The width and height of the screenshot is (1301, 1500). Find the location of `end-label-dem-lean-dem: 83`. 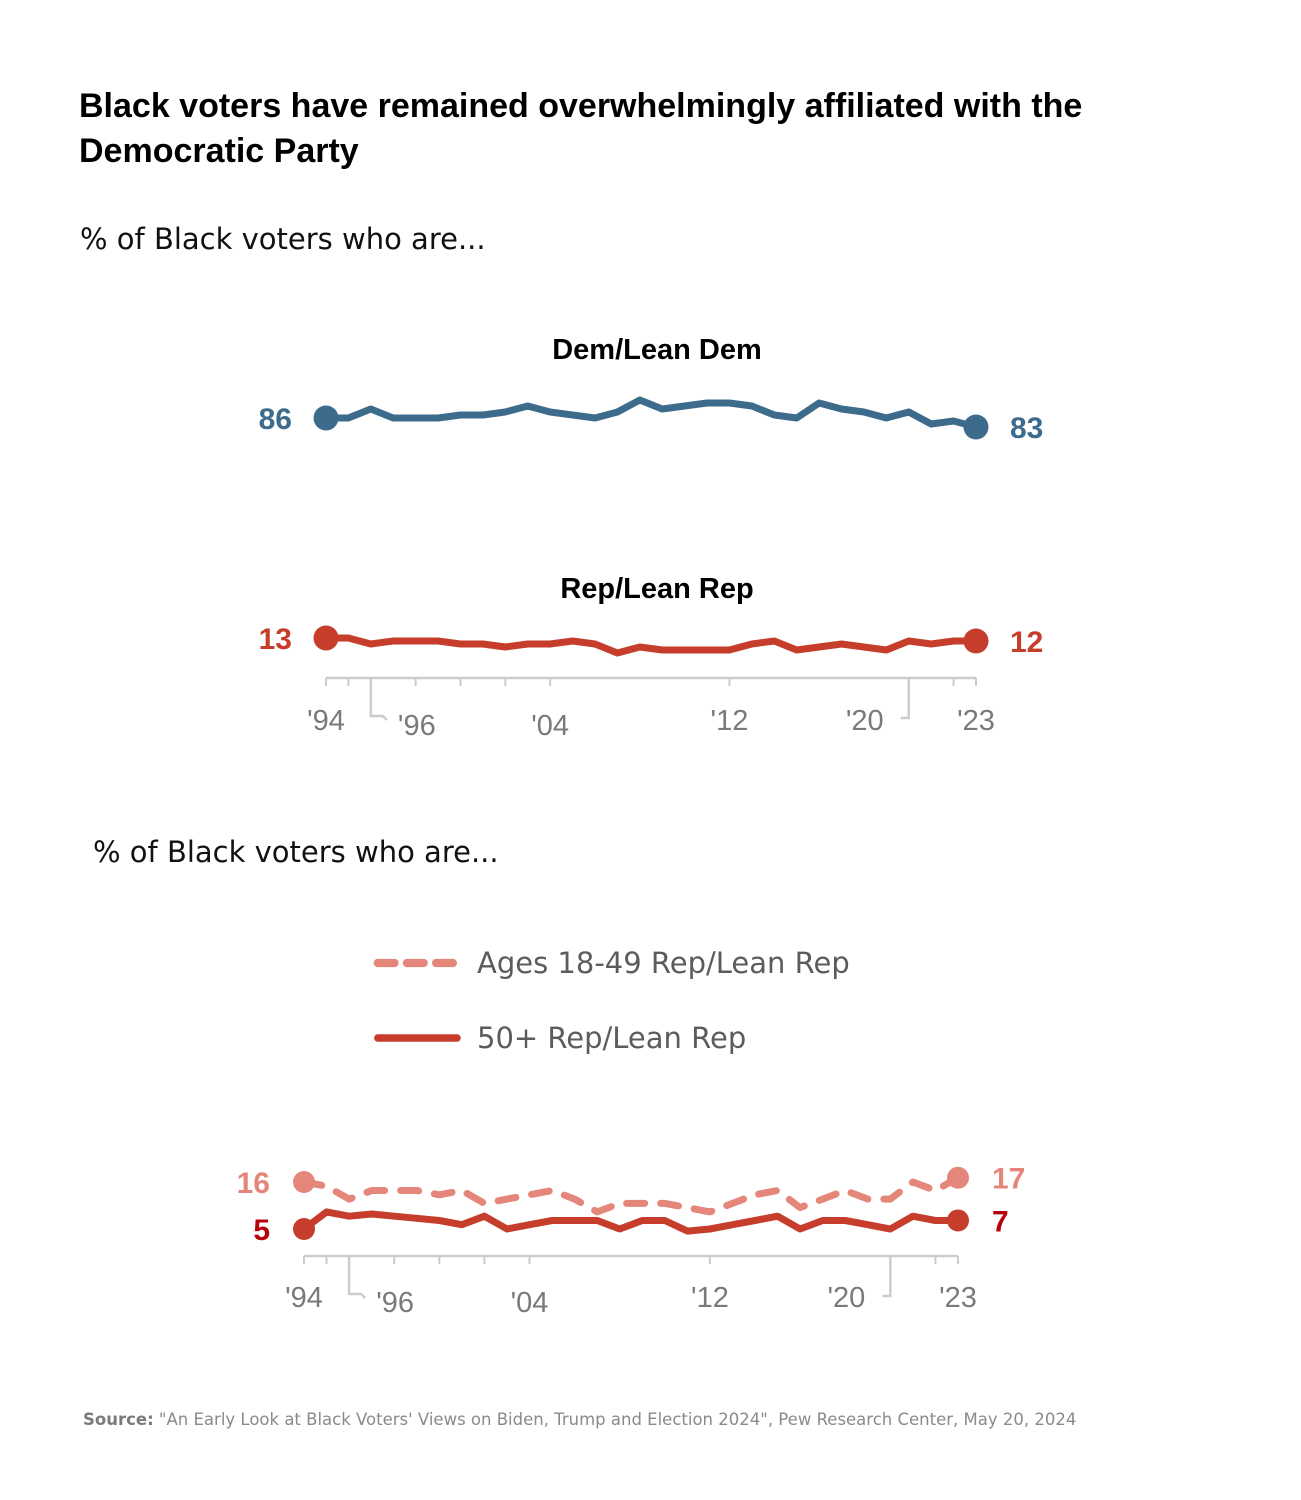

end-label-dem-lean-dem: 83 is located at coordinates (1026, 428).